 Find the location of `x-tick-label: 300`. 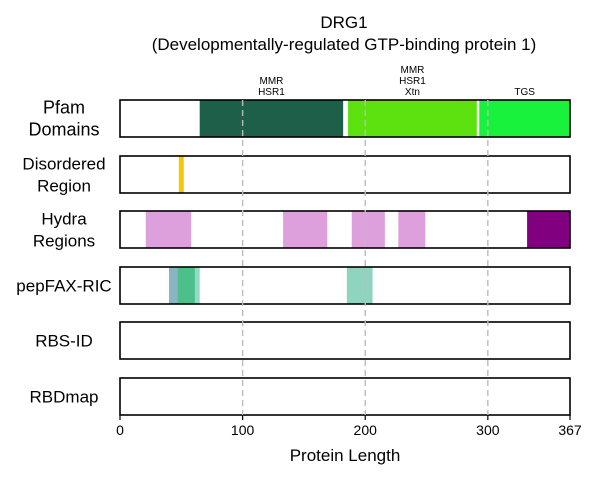

x-tick-label: 300 is located at coordinates (488, 430).